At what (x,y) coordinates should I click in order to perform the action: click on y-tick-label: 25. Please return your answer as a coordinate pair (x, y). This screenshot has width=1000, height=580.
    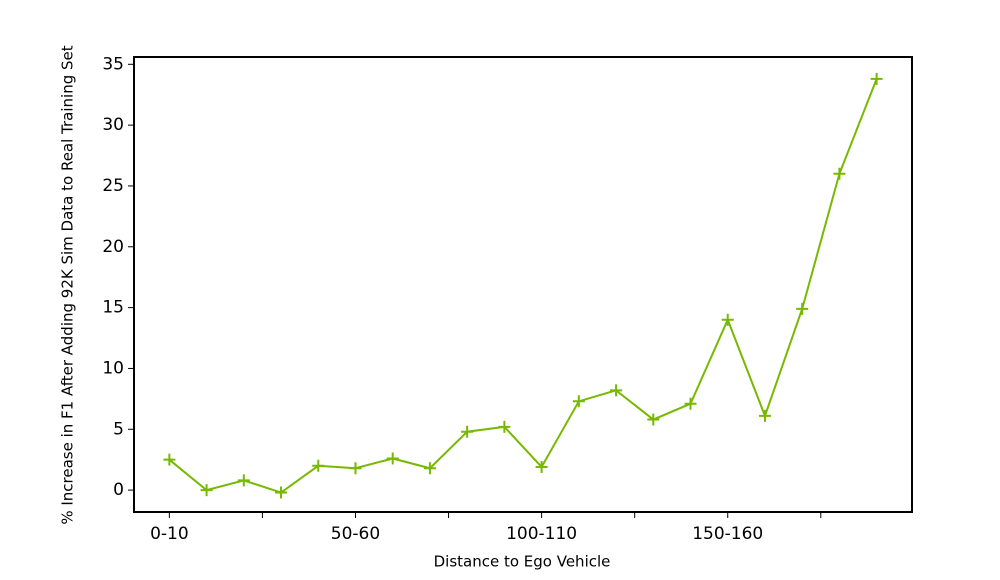
    Looking at the image, I should click on (113, 186).